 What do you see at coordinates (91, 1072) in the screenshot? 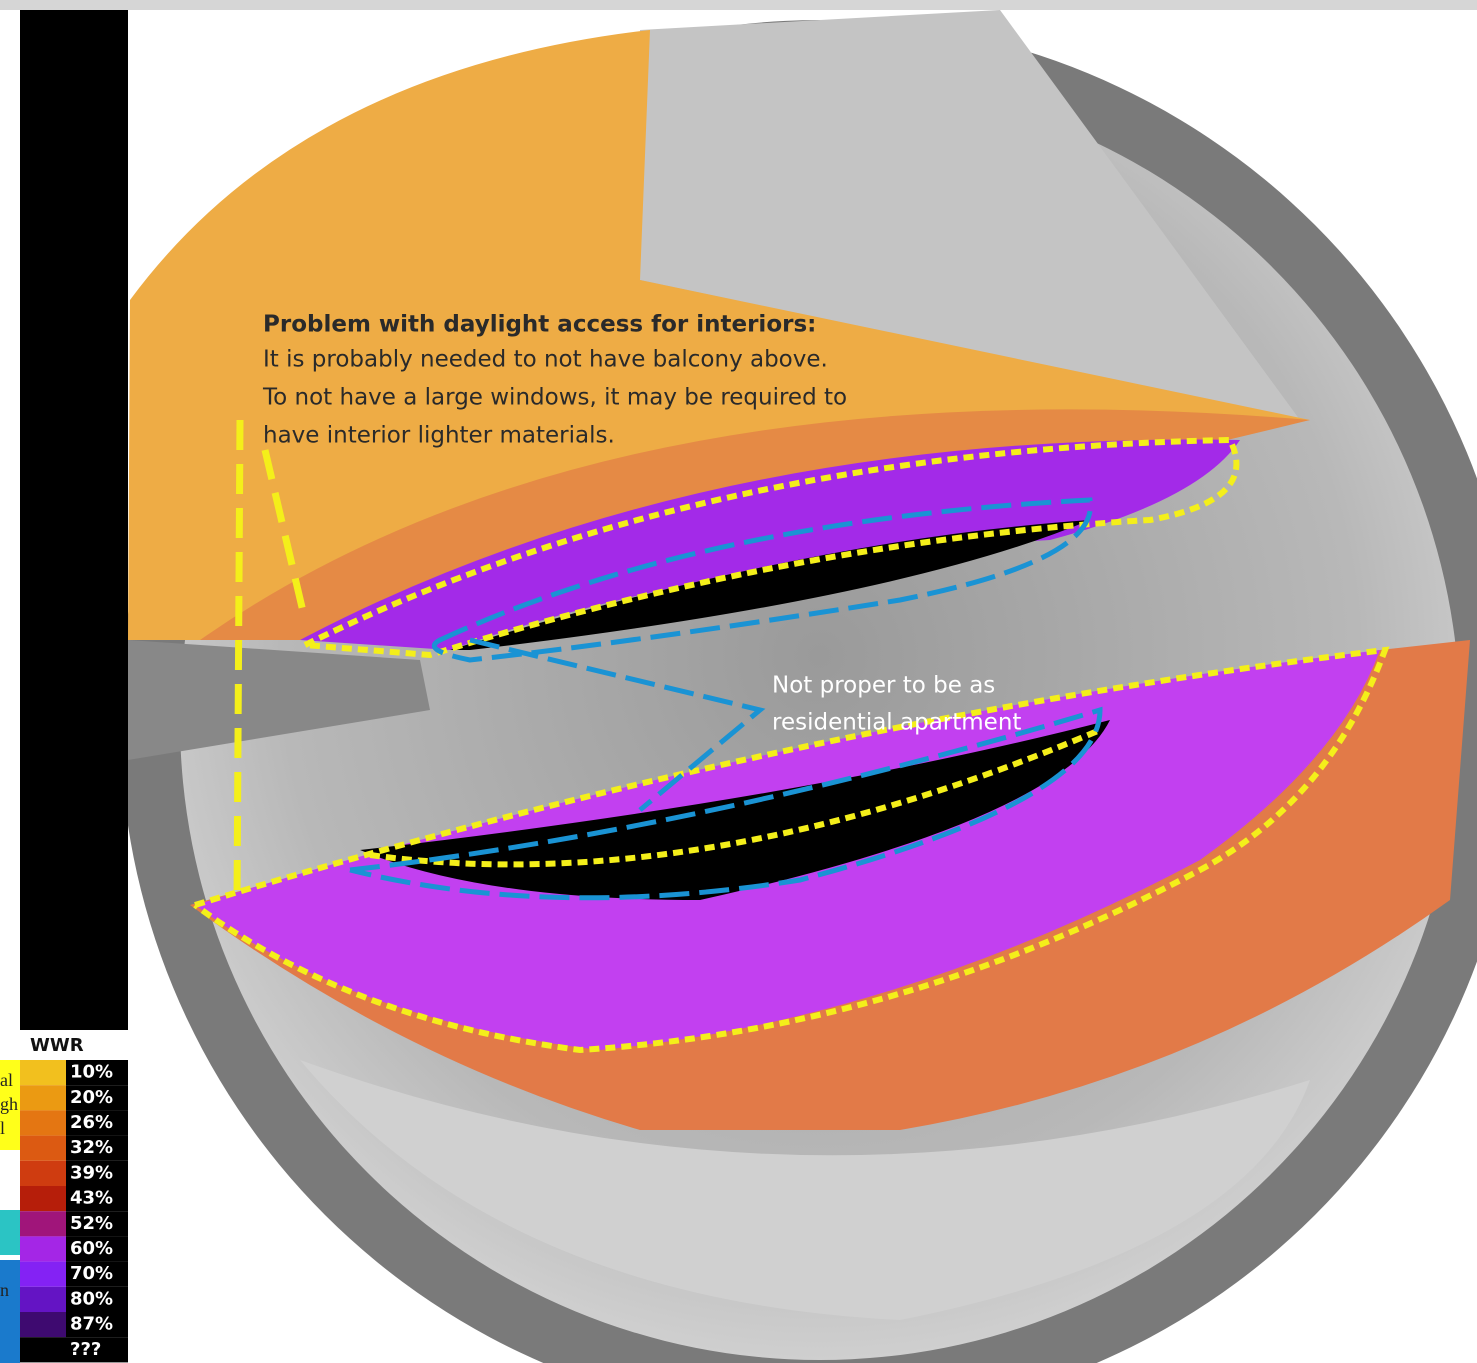
I see `legend-label: 10%` at bounding box center [91, 1072].